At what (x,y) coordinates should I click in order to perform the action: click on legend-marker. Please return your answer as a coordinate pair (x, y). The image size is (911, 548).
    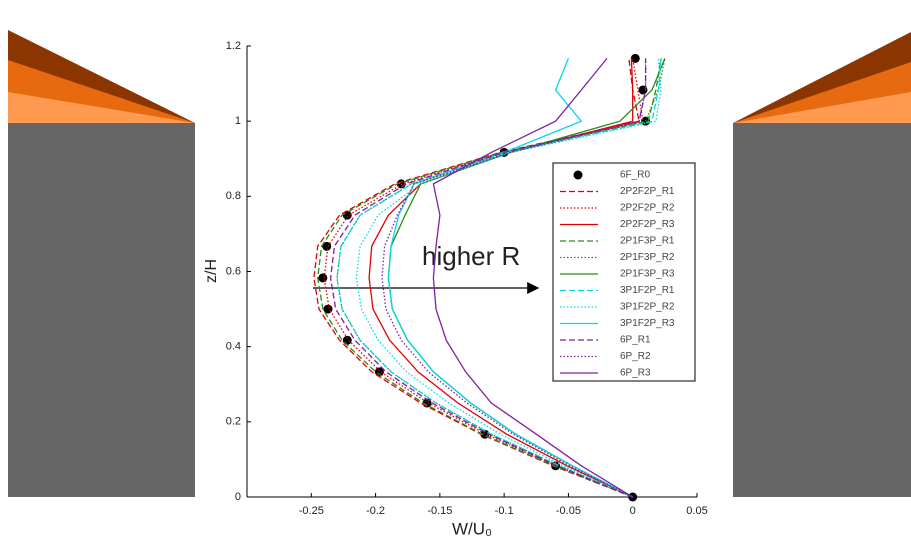
    Looking at the image, I should click on (578, 175).